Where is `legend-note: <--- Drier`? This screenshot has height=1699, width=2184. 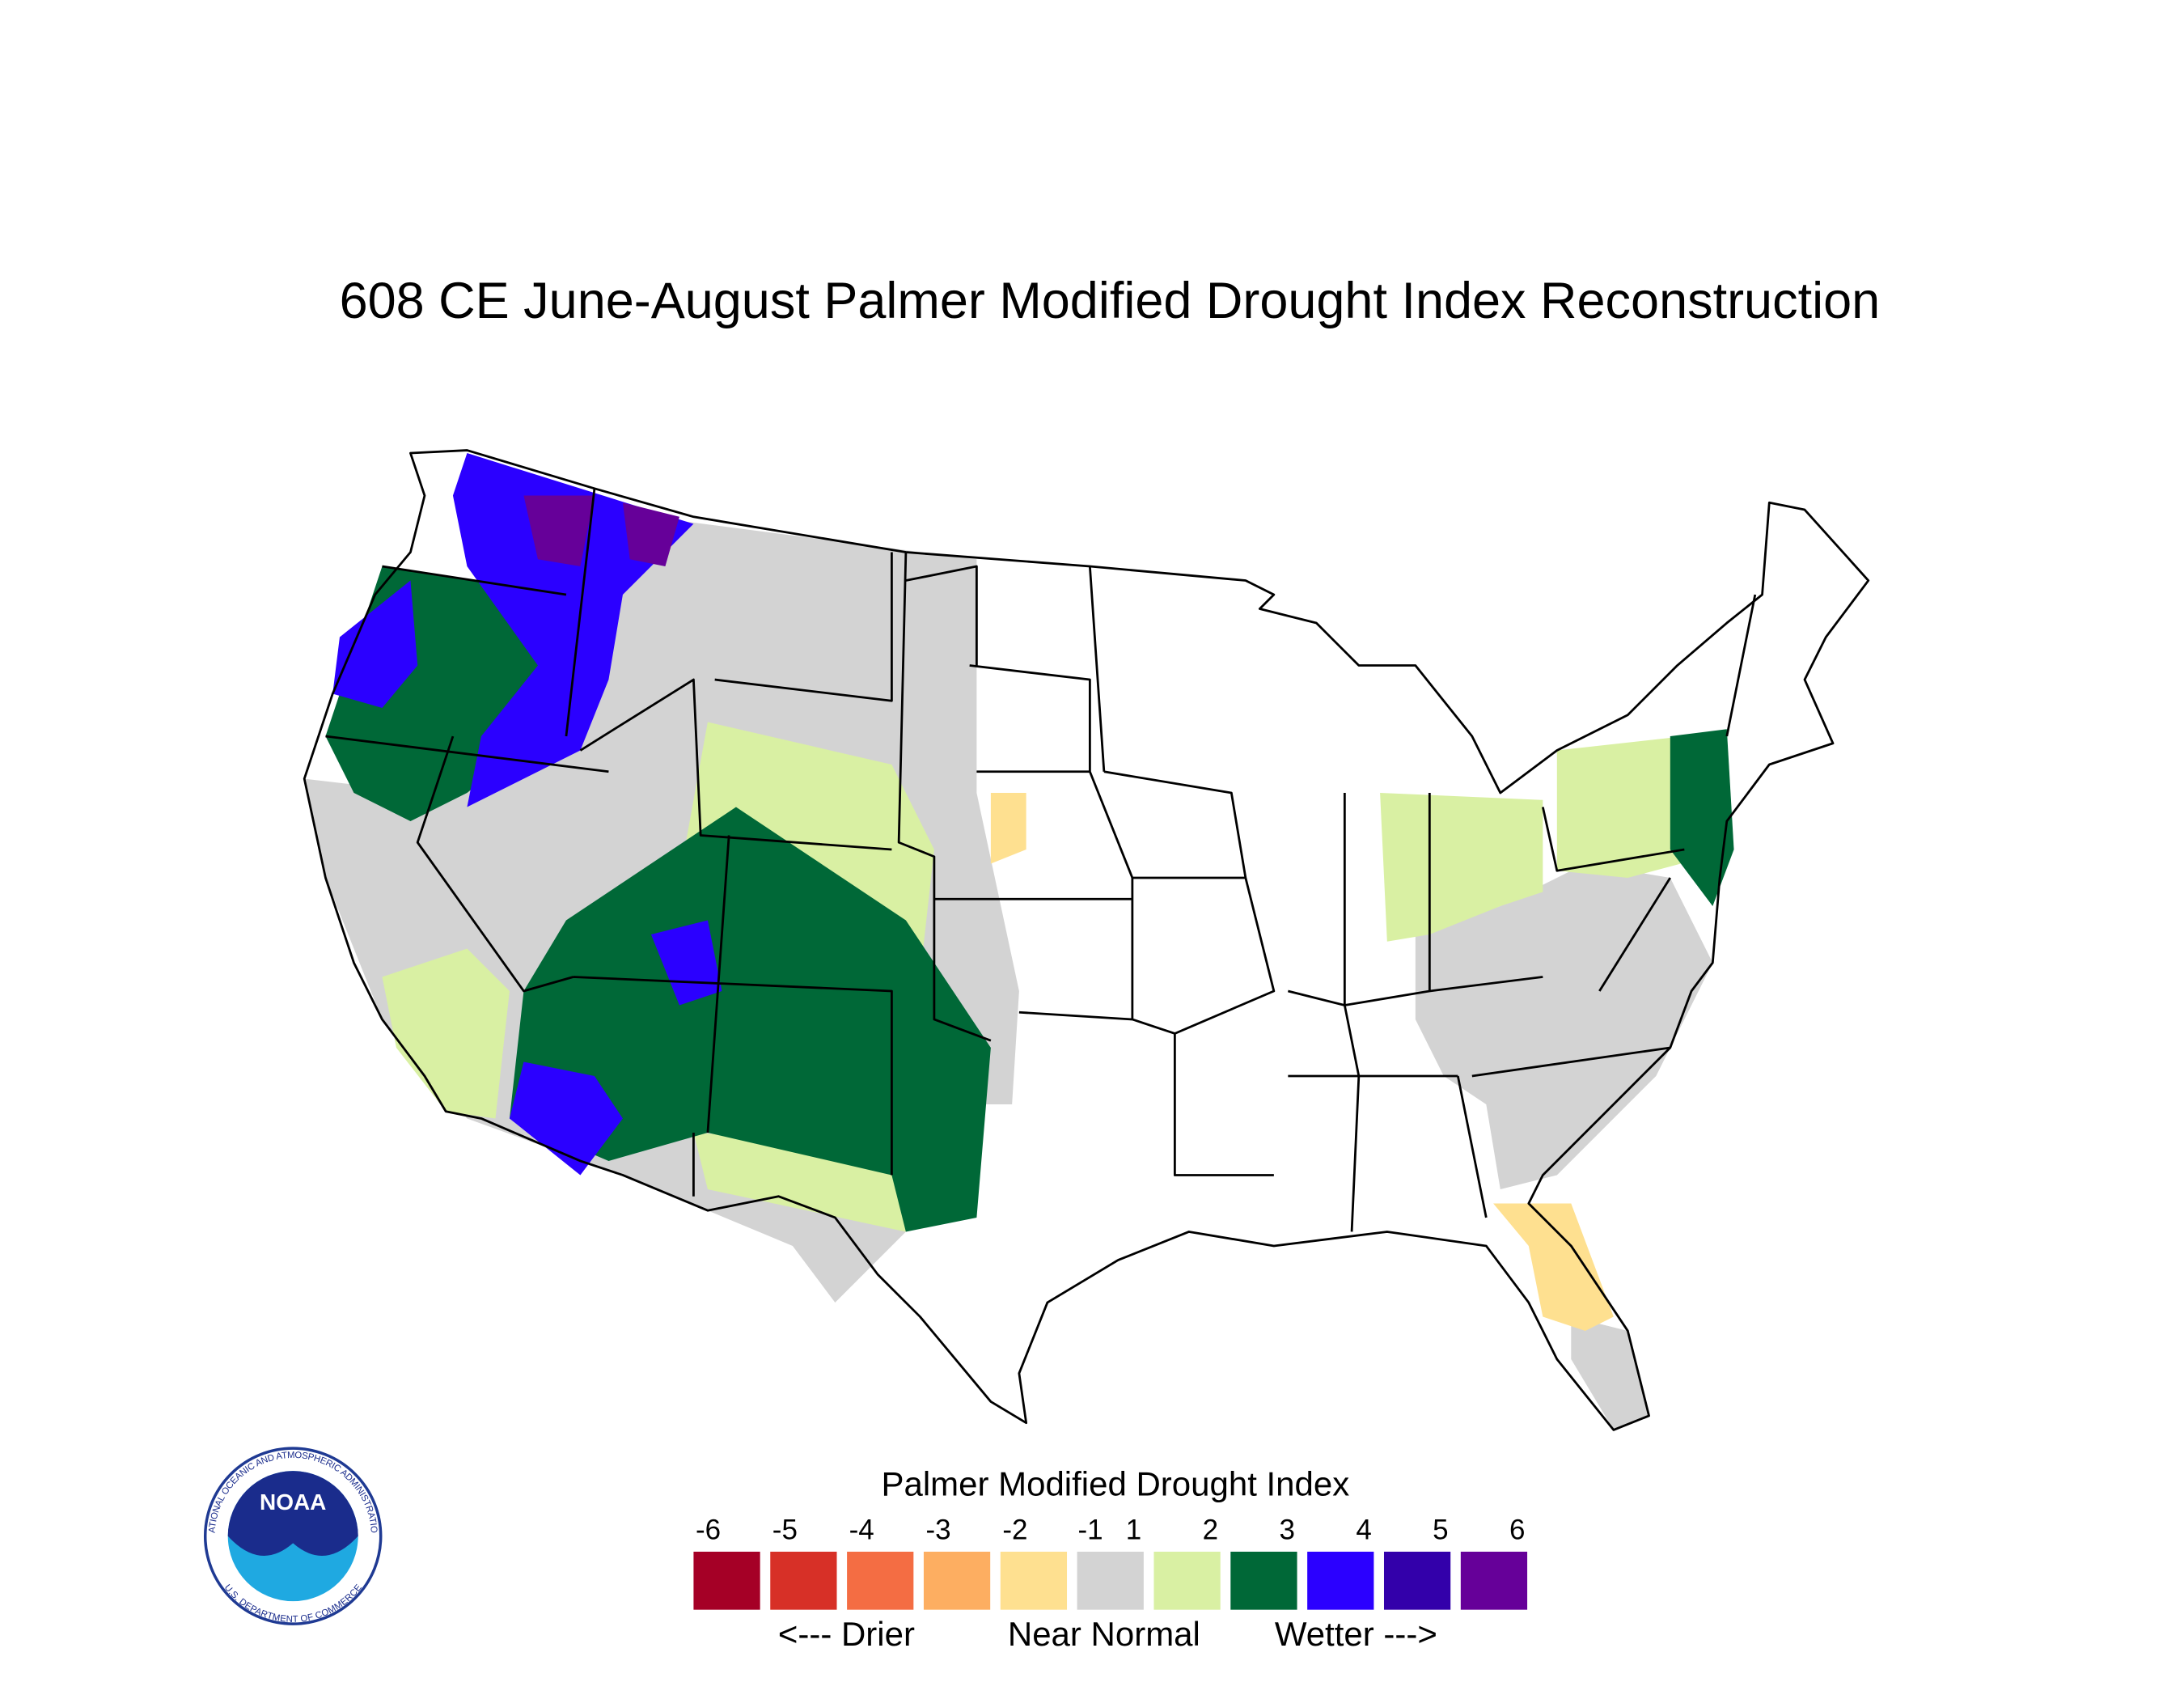
legend-note: <--- Drier is located at coordinates (846, 1634).